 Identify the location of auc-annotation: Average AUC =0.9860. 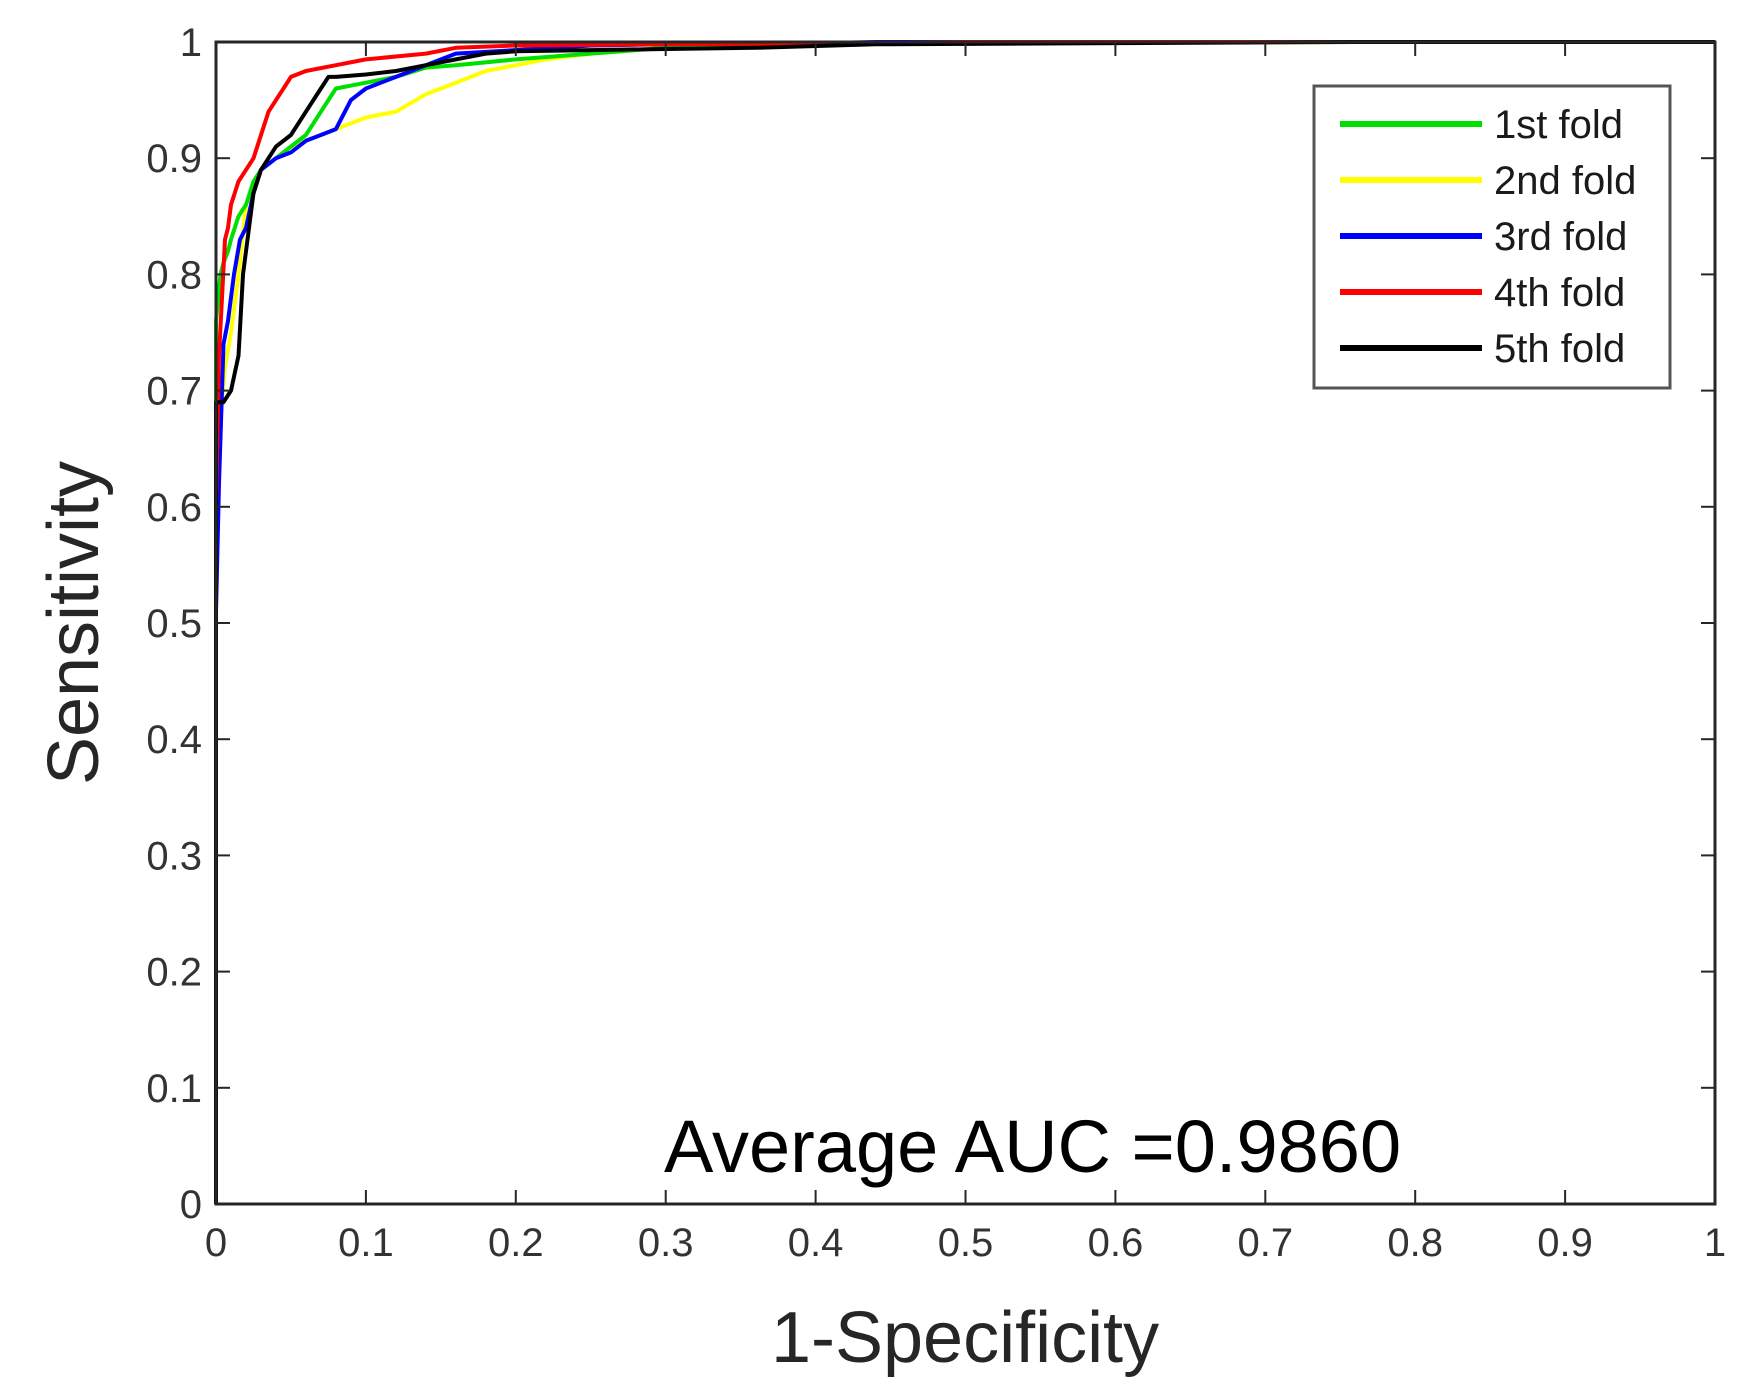
(1032, 1146).